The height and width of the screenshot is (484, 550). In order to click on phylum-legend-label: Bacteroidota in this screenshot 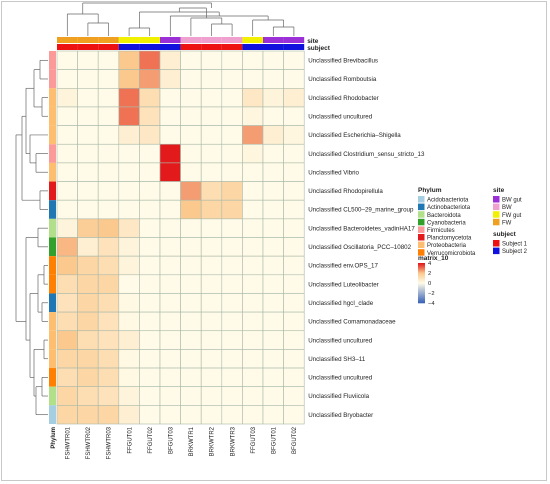, I will do `click(444, 216)`.